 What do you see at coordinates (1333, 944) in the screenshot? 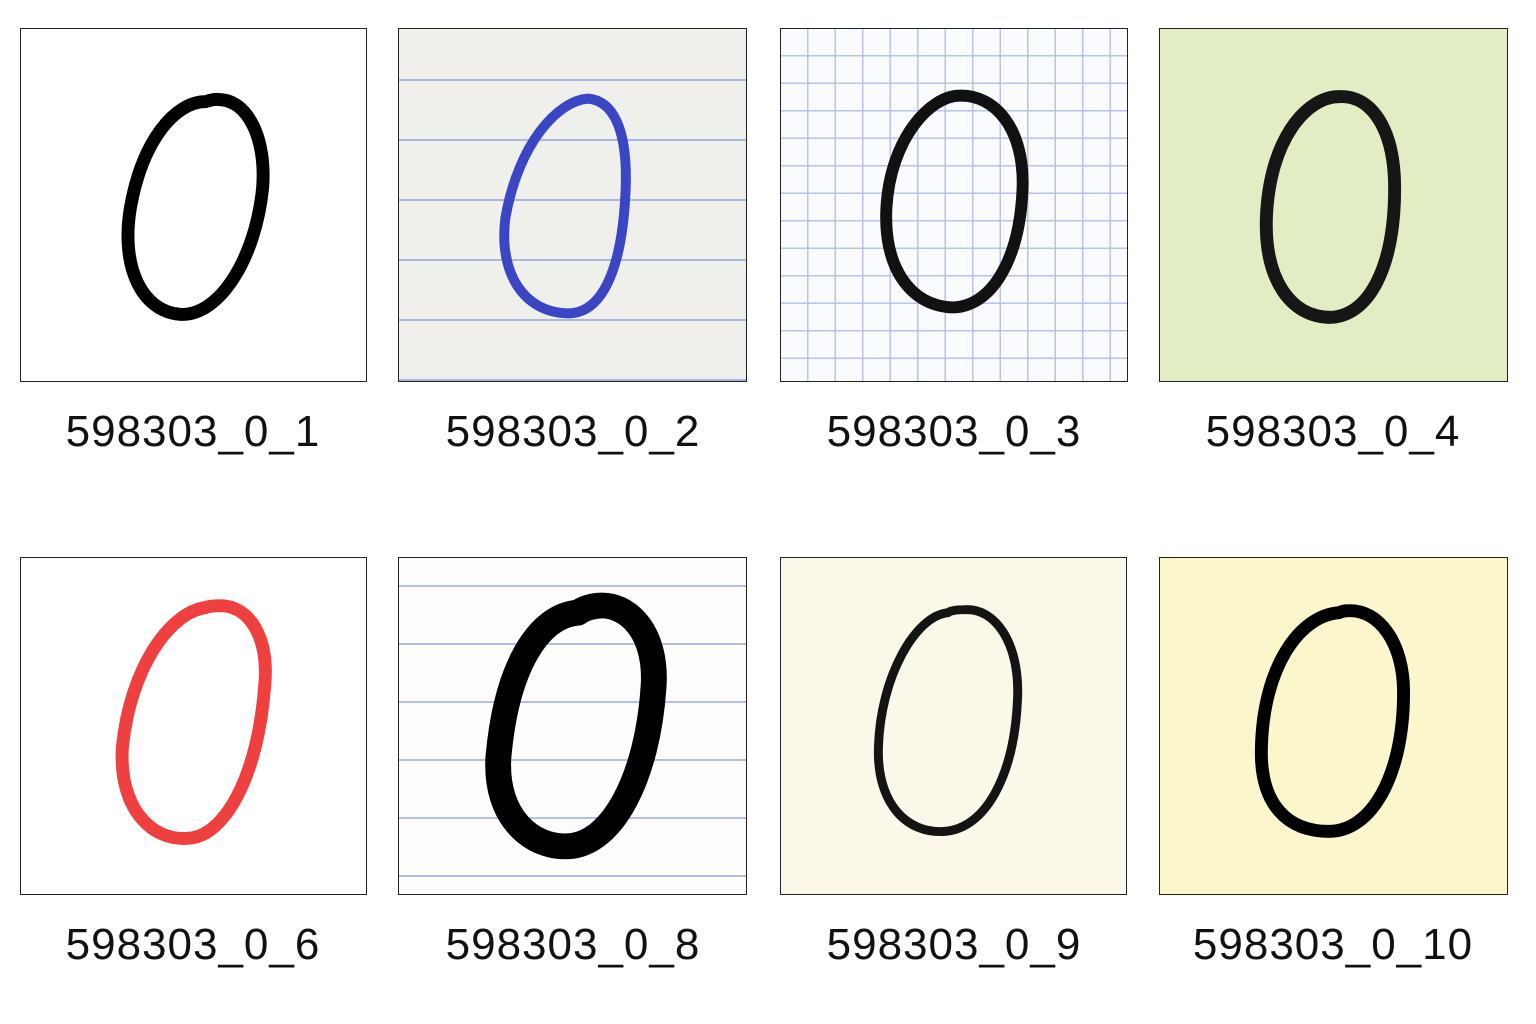
I see `tile-label: 598303_0_10` at bounding box center [1333, 944].